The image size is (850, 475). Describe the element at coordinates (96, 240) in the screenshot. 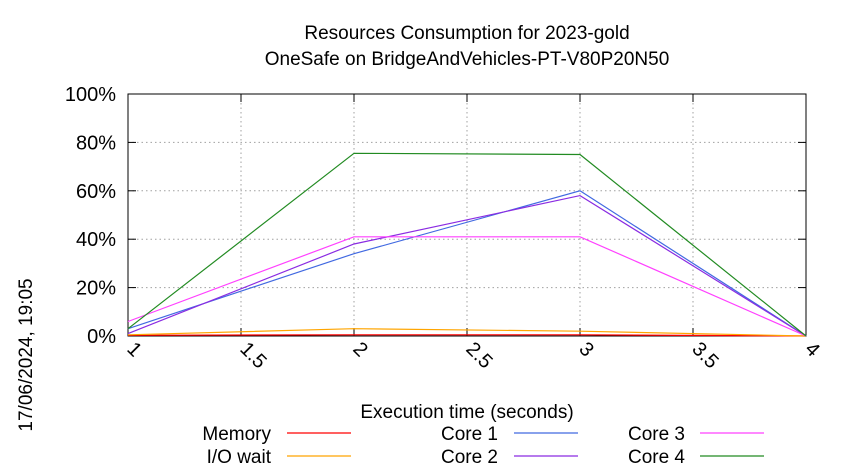

I see `y-tick-label: 40%` at that location.